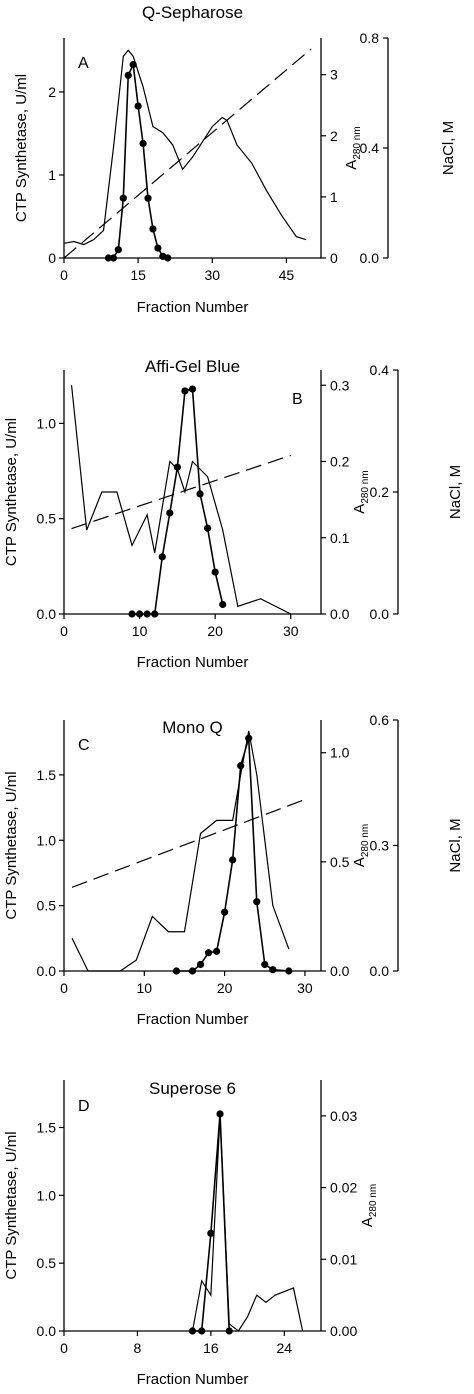 This screenshot has width=474, height=1394. What do you see at coordinates (83, 63) in the screenshot?
I see `panel-label: A` at bounding box center [83, 63].